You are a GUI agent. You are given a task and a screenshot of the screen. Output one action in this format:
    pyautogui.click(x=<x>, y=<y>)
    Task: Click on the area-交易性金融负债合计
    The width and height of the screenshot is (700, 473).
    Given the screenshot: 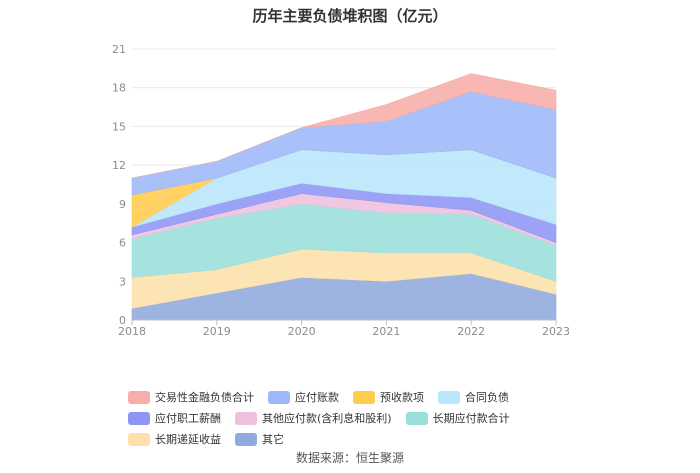 What is the action you would take?
    pyautogui.click(x=344, y=126)
    